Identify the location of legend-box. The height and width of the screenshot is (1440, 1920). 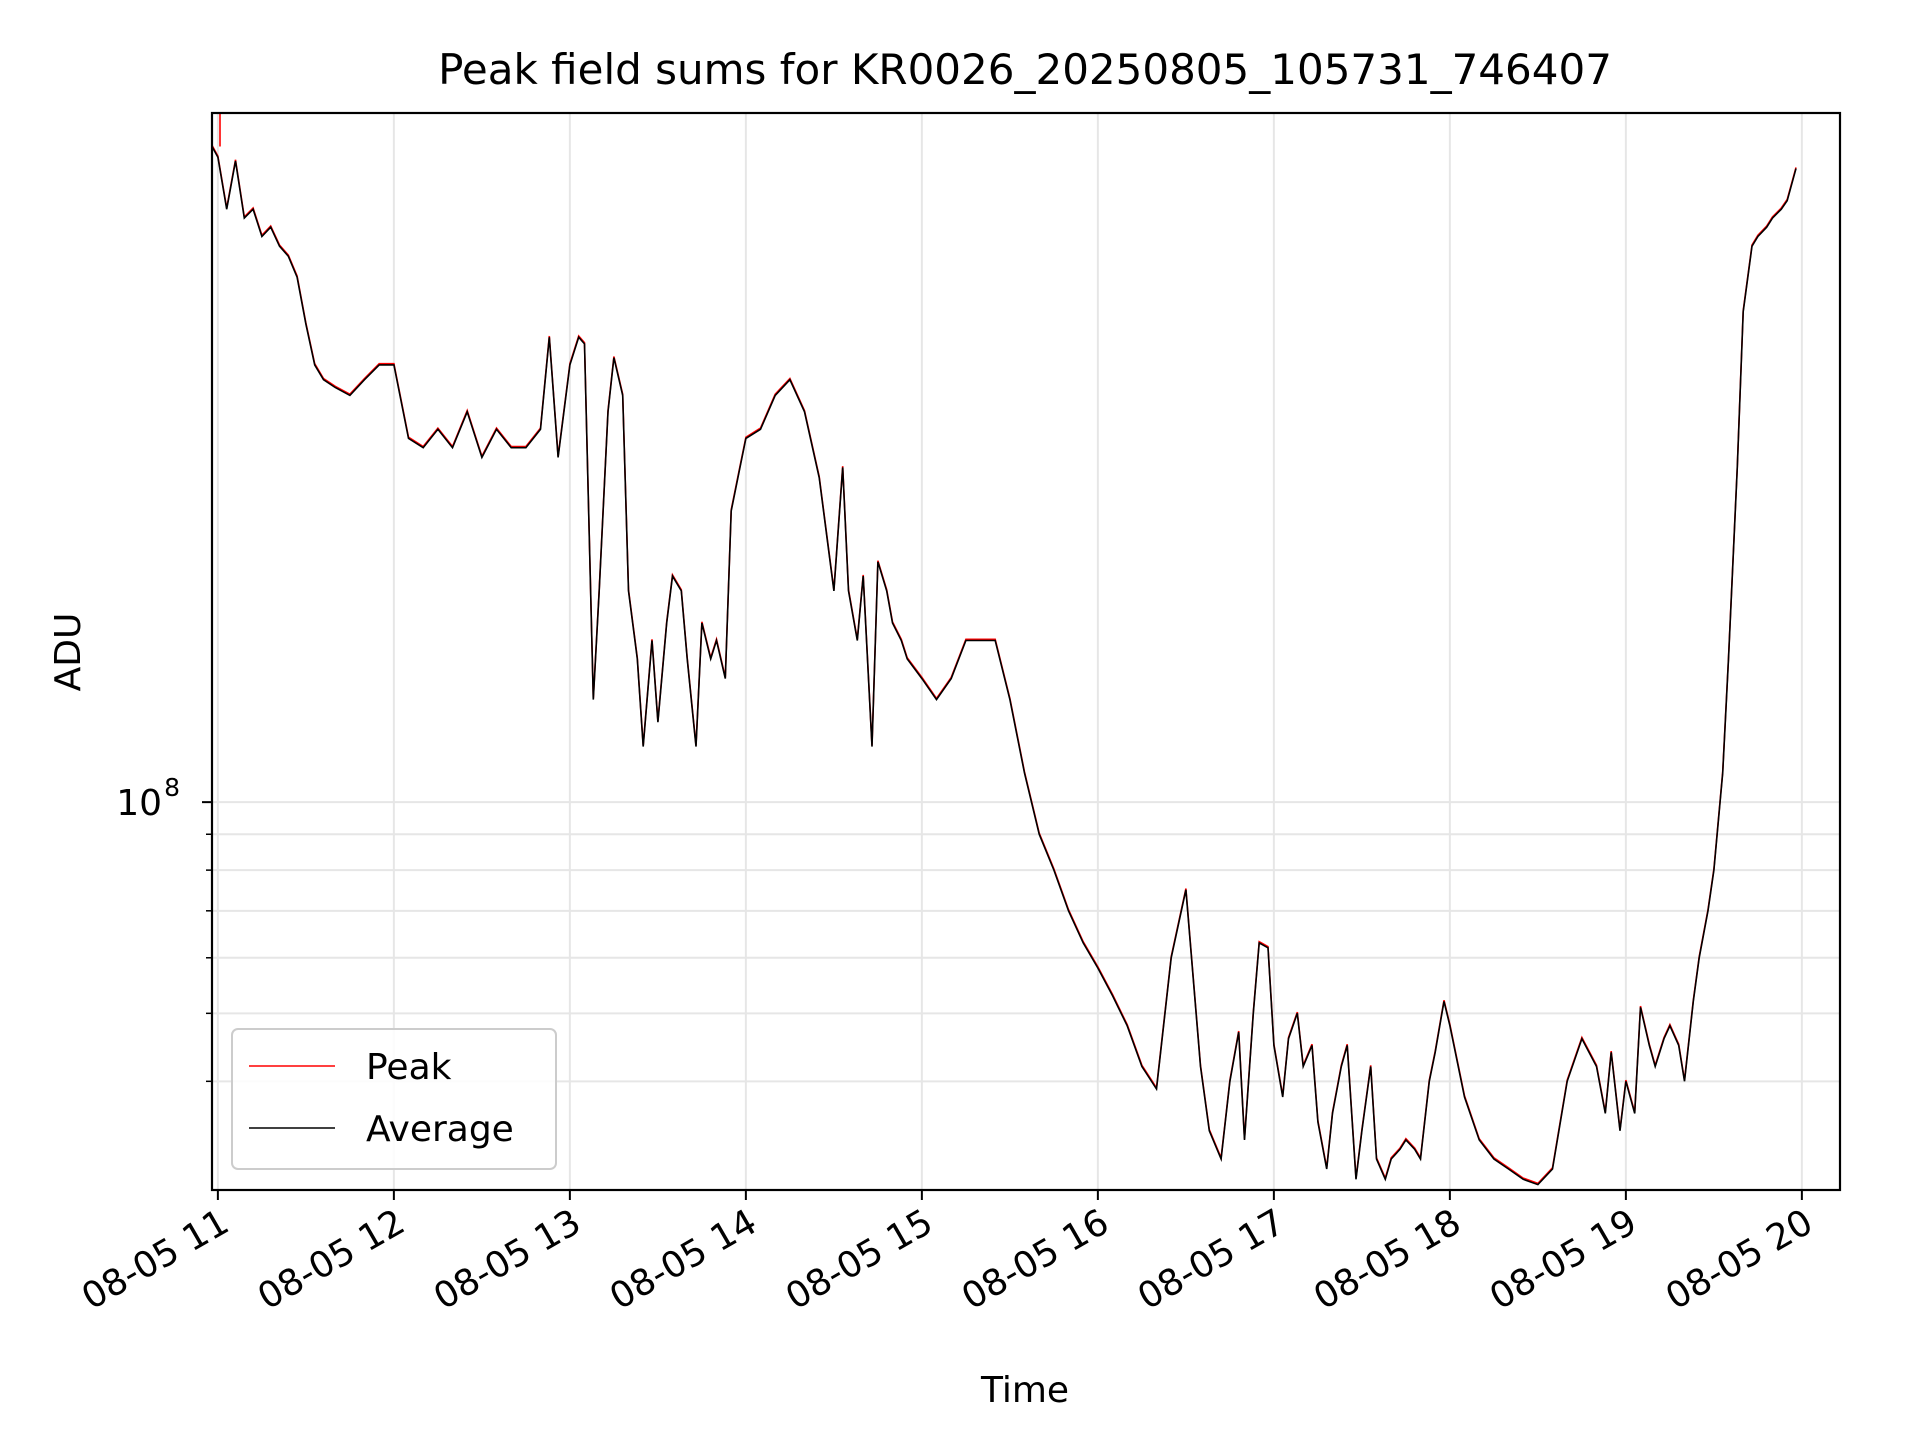
(394, 1099).